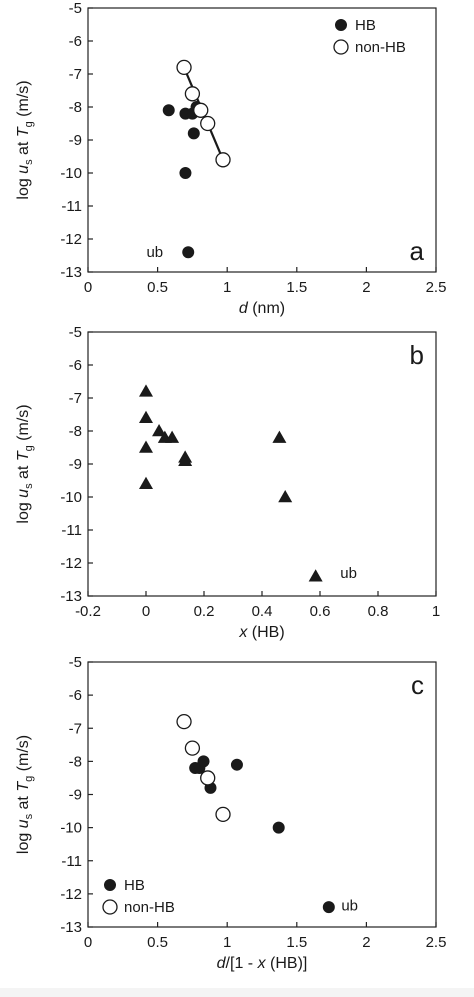  What do you see at coordinates (266, 308) in the screenshot?
I see `x-axis-title-part: (nm)` at bounding box center [266, 308].